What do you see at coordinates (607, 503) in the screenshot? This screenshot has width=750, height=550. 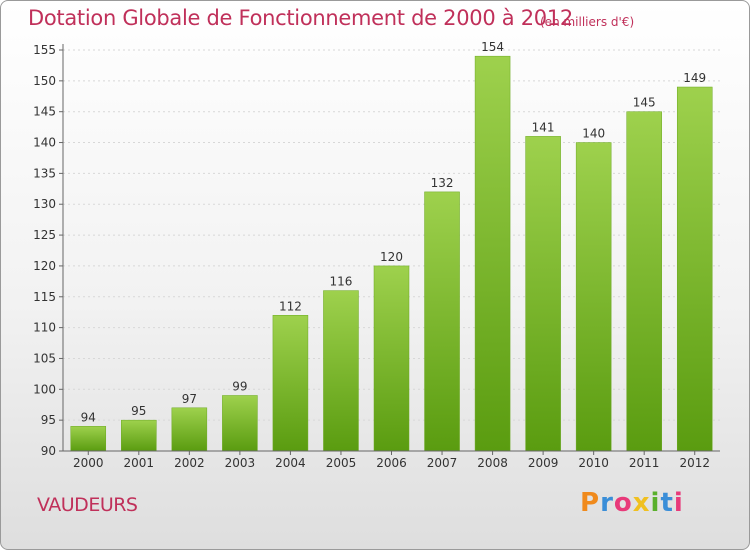 I see `logo-letter: r` at bounding box center [607, 503].